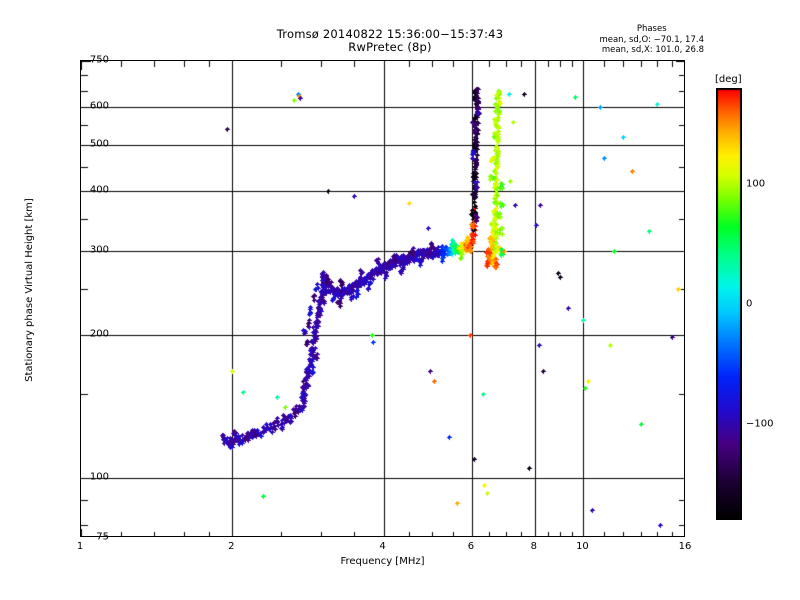  Describe the element at coordinates (382, 561) in the screenshot. I see `x-axis-label: Frequency [MHz]` at that location.